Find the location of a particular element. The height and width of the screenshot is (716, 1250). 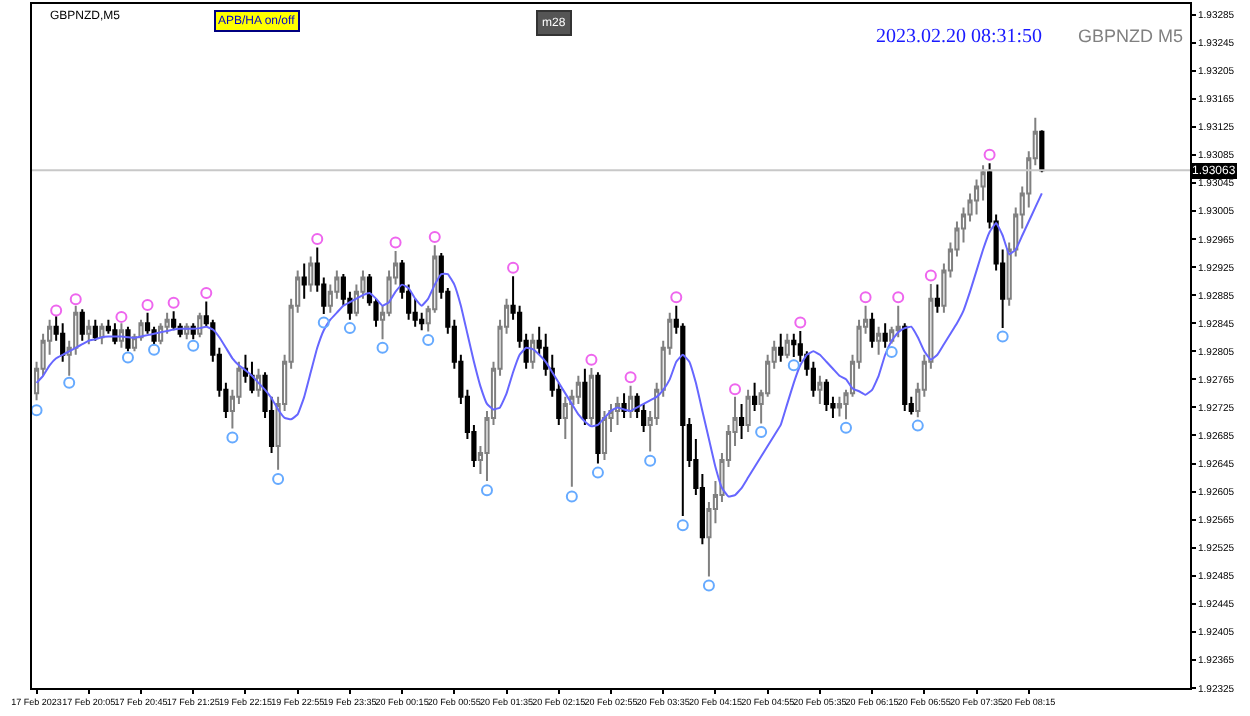

annotation: 2023.02.20 08:31:50 is located at coordinates (959, 37).